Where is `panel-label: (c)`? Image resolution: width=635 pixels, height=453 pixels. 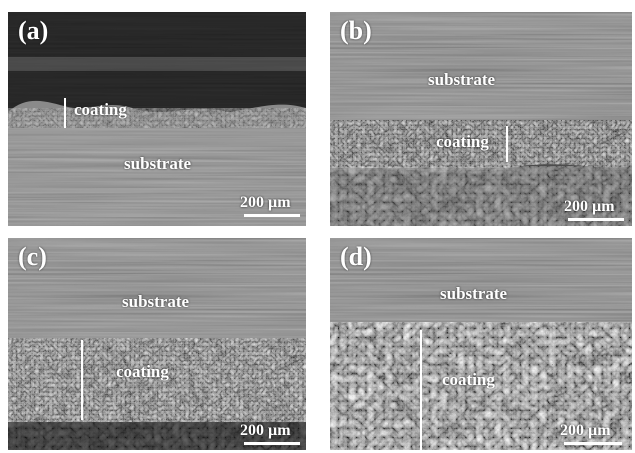 panel-label: (c) is located at coordinates (32, 256).